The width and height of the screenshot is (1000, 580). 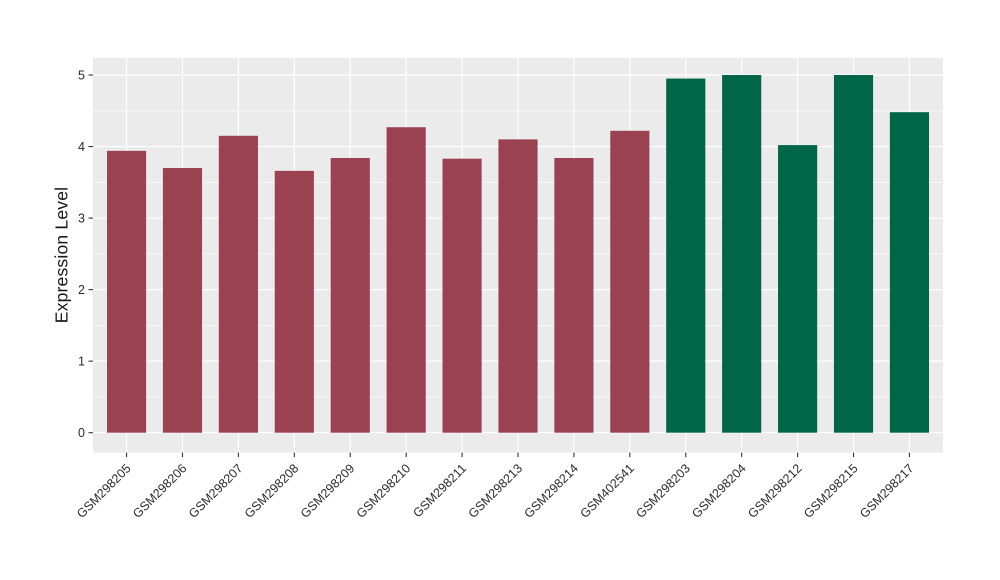 What do you see at coordinates (272, 491) in the screenshot?
I see `x-tick-label-GSM298208: GSM298208` at bounding box center [272, 491].